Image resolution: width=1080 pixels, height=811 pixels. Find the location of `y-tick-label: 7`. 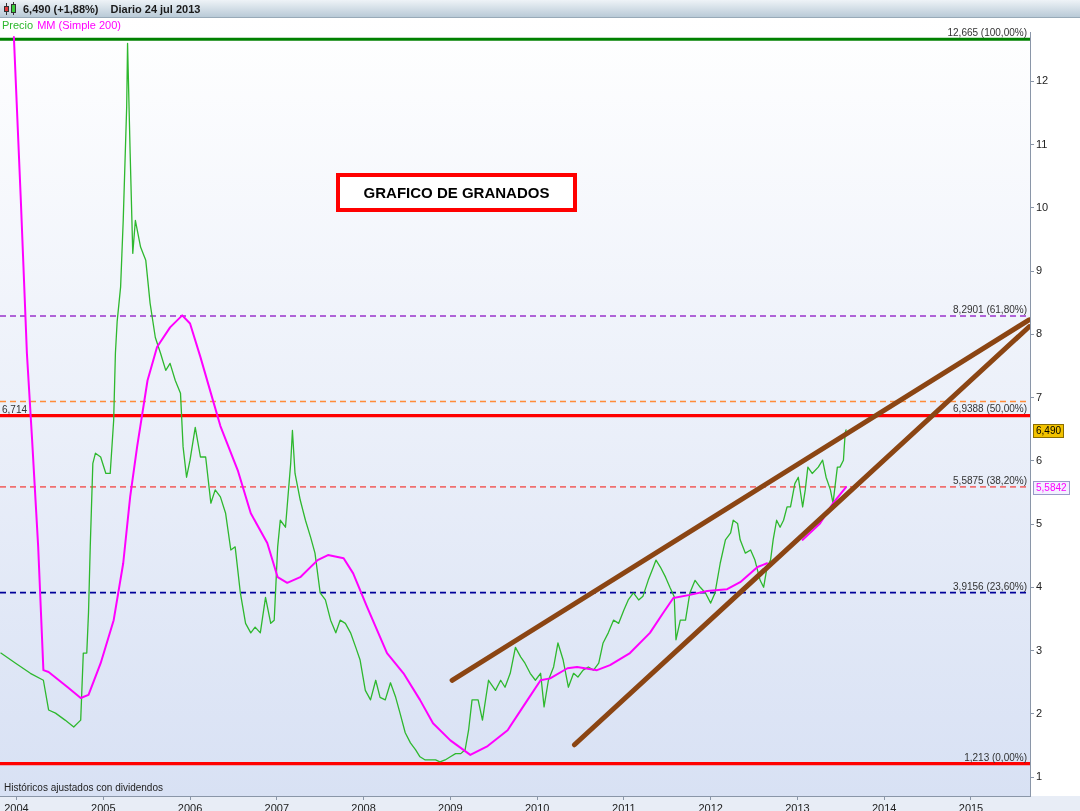

y-tick-label: 7 is located at coordinates (1039, 396).